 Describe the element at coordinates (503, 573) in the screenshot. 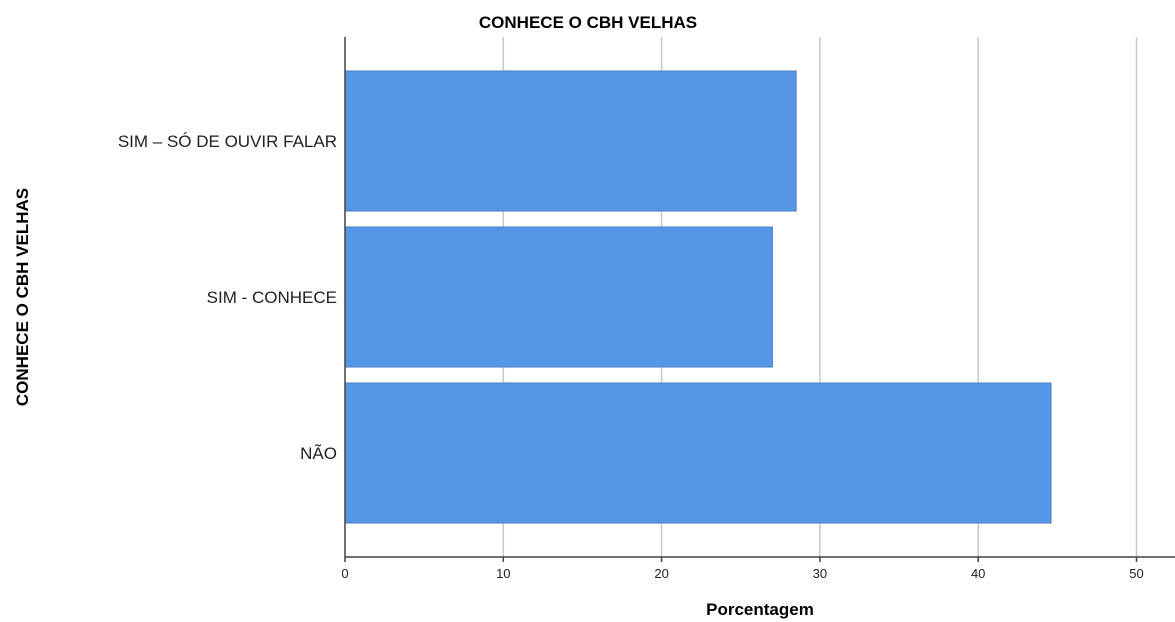

I see `x-tick-label: 10` at that location.